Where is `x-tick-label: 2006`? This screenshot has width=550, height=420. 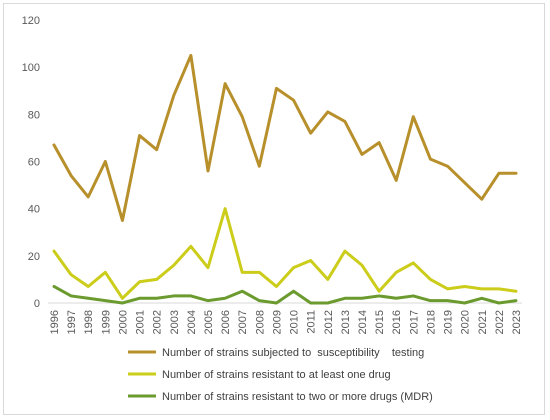
x-tick-label: 2006 is located at coordinates (226, 322).